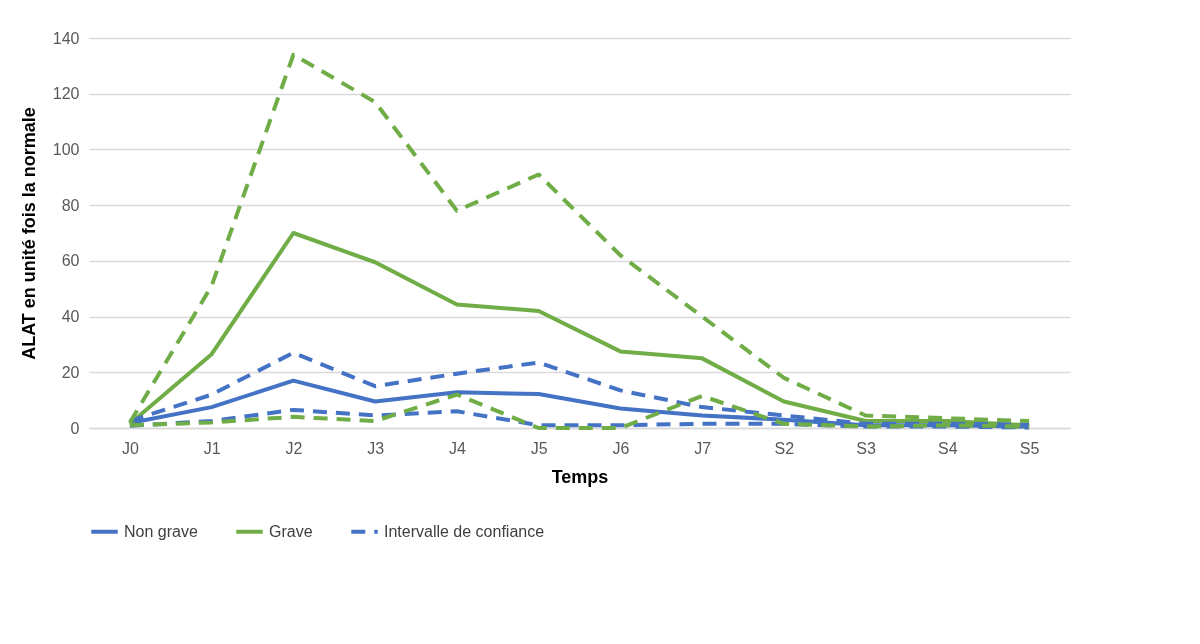 This screenshot has width=1200, height=644. Describe the element at coordinates (70, 372) in the screenshot. I see `y-tick-label: 20` at that location.